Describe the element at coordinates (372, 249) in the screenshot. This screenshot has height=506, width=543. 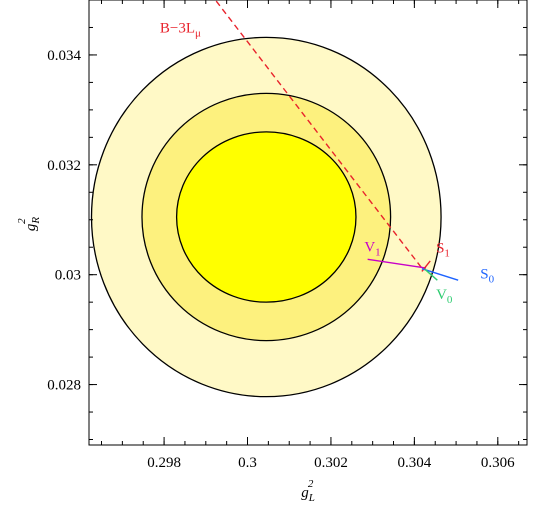
I see `annotation-v1: V1` at that location.